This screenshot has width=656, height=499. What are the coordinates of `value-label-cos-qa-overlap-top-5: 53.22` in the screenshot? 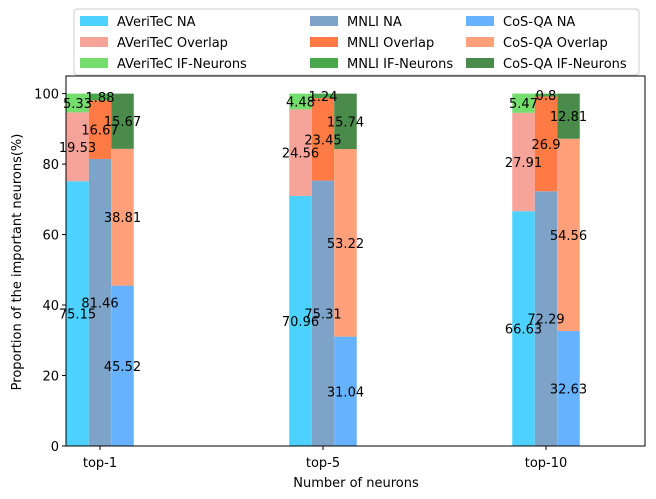 It's located at (345, 244).